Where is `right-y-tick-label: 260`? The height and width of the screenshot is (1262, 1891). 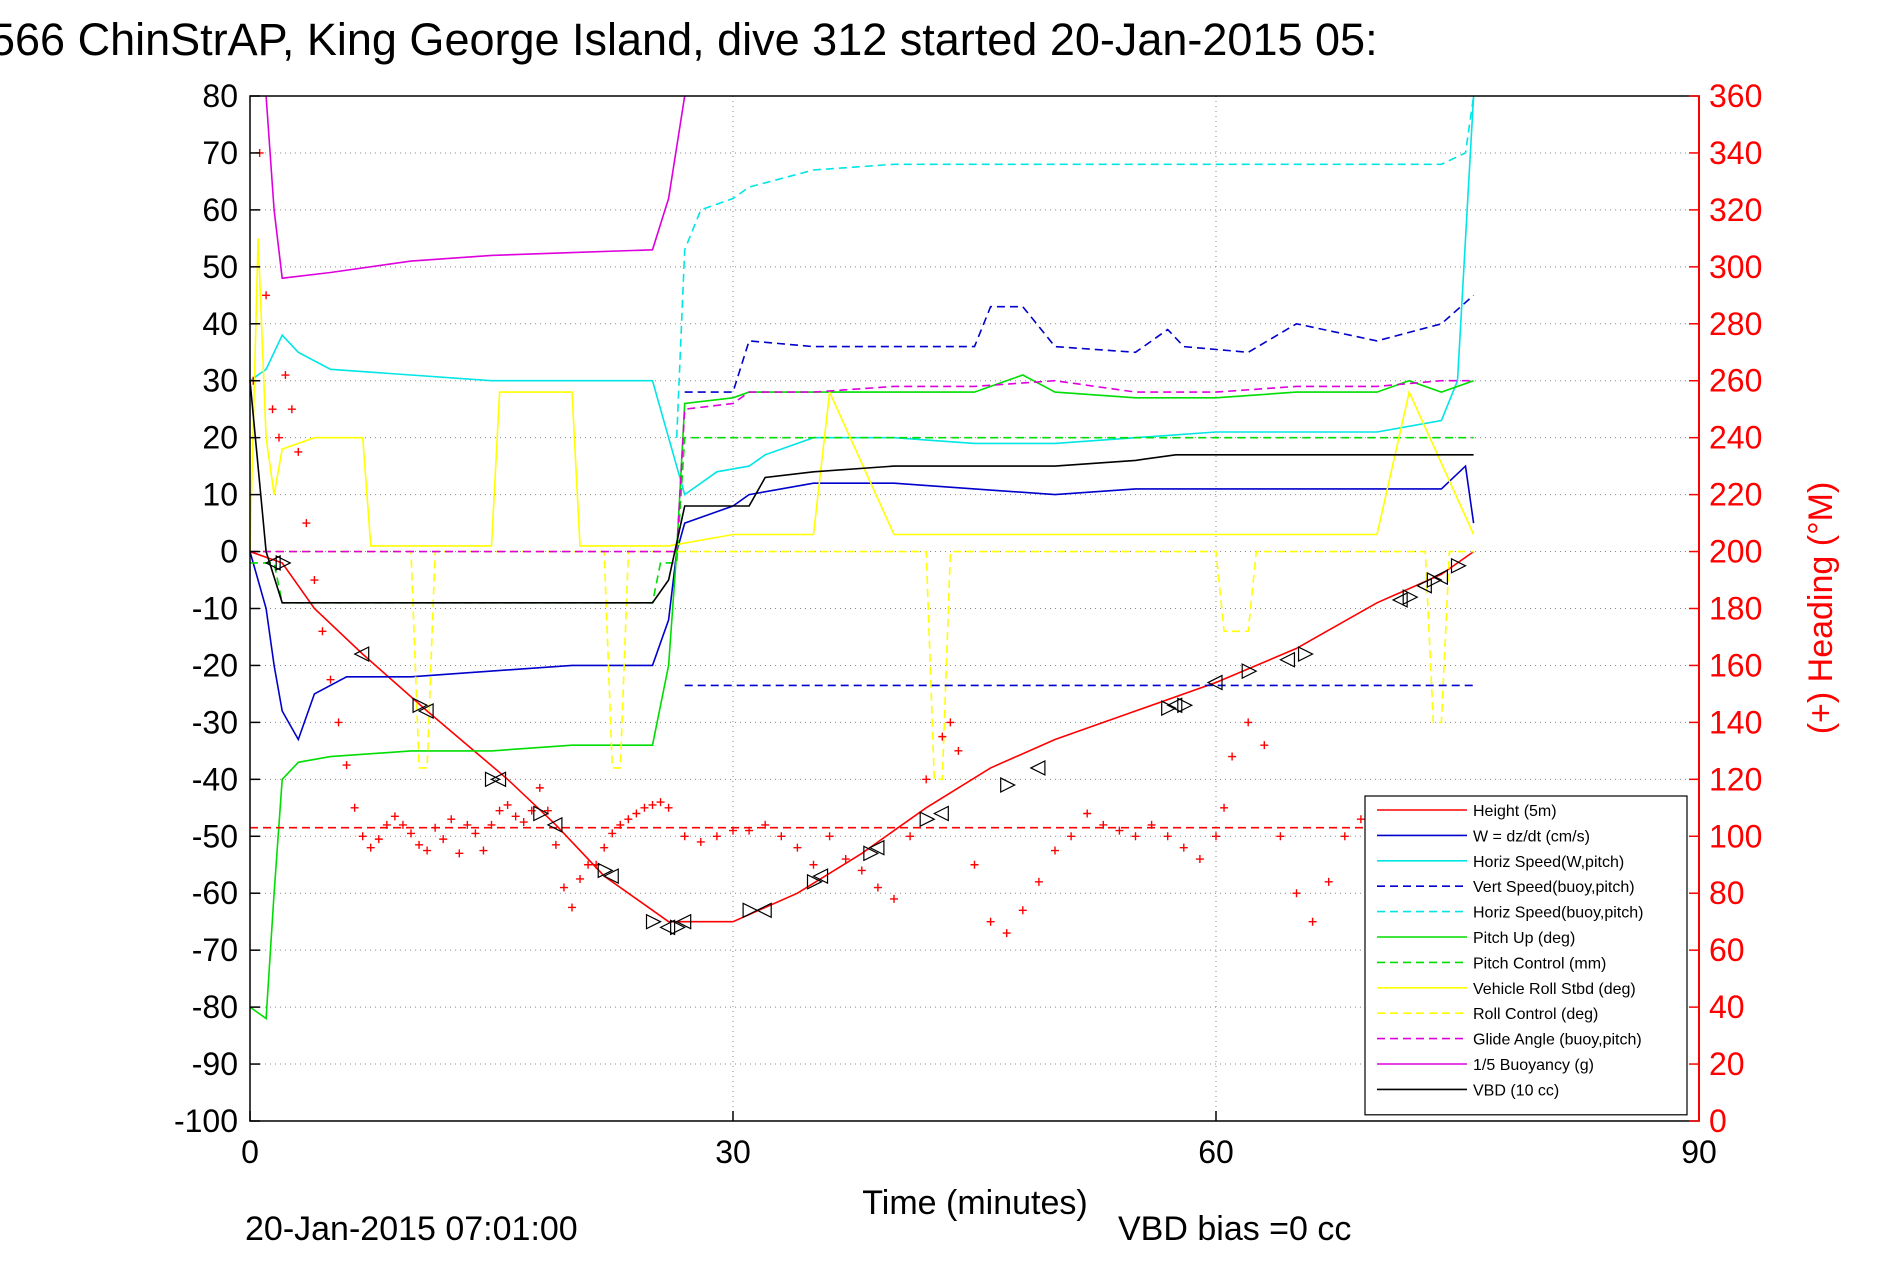
right-y-tick-label: 260 is located at coordinates (1735, 381).